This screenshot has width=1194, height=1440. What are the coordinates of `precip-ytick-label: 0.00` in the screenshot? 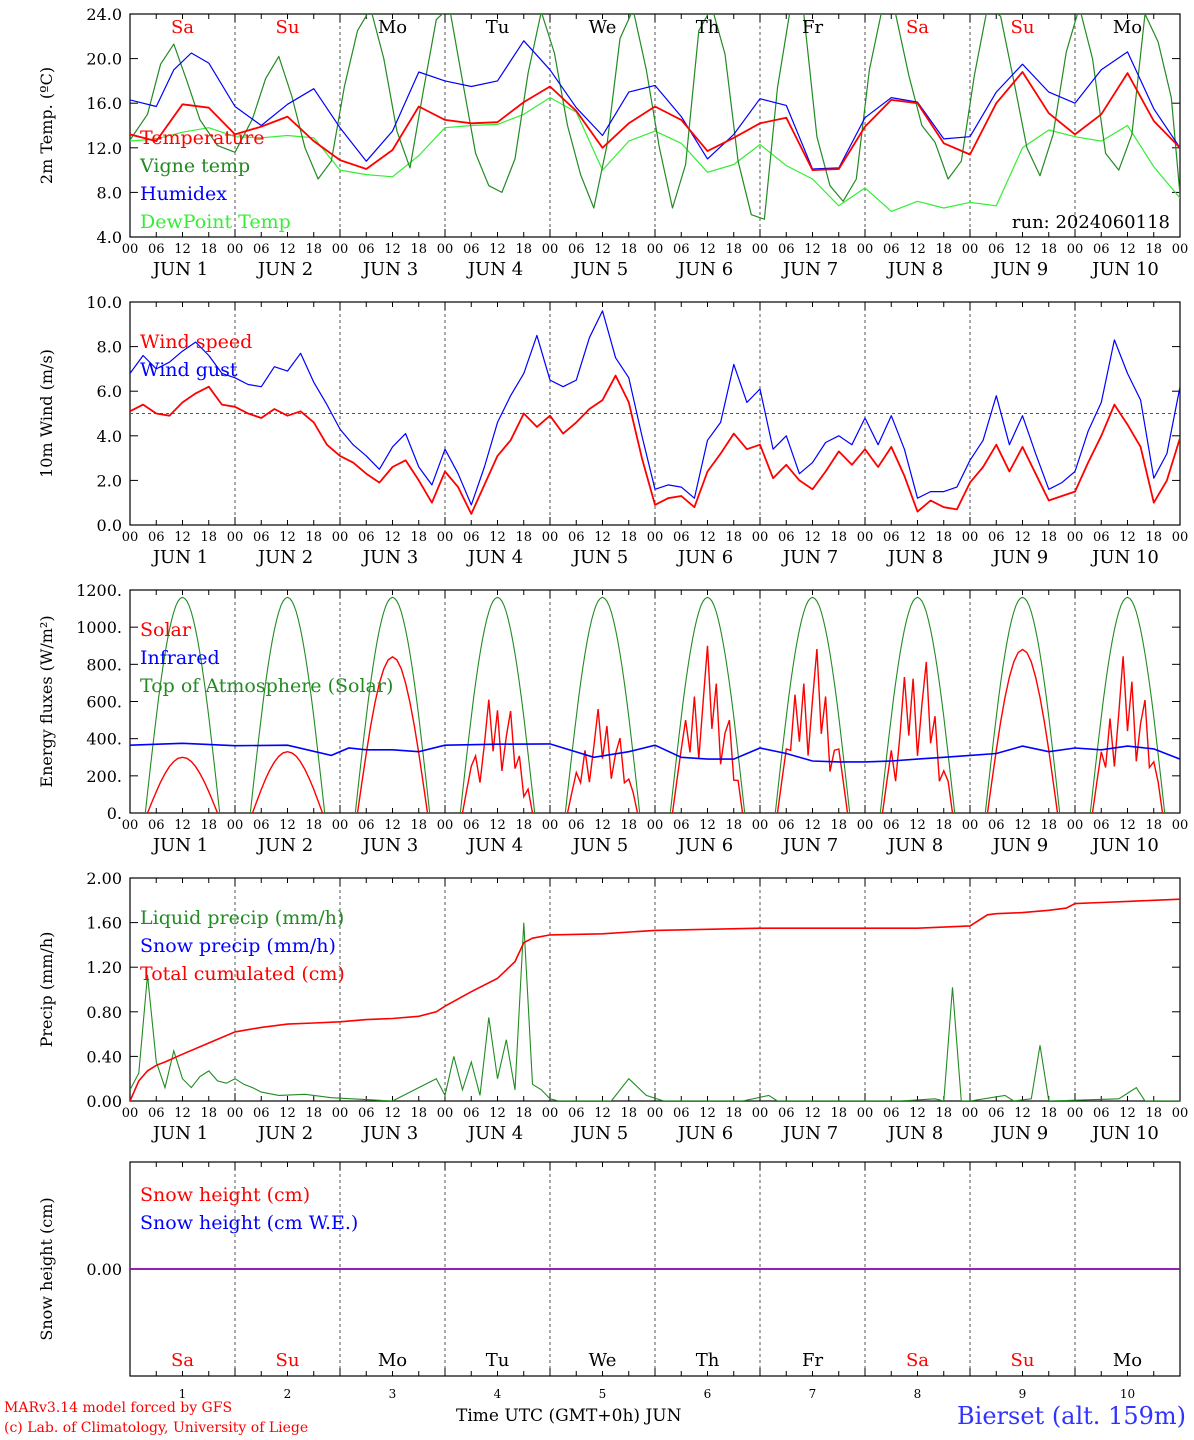 It's located at (104, 1101).